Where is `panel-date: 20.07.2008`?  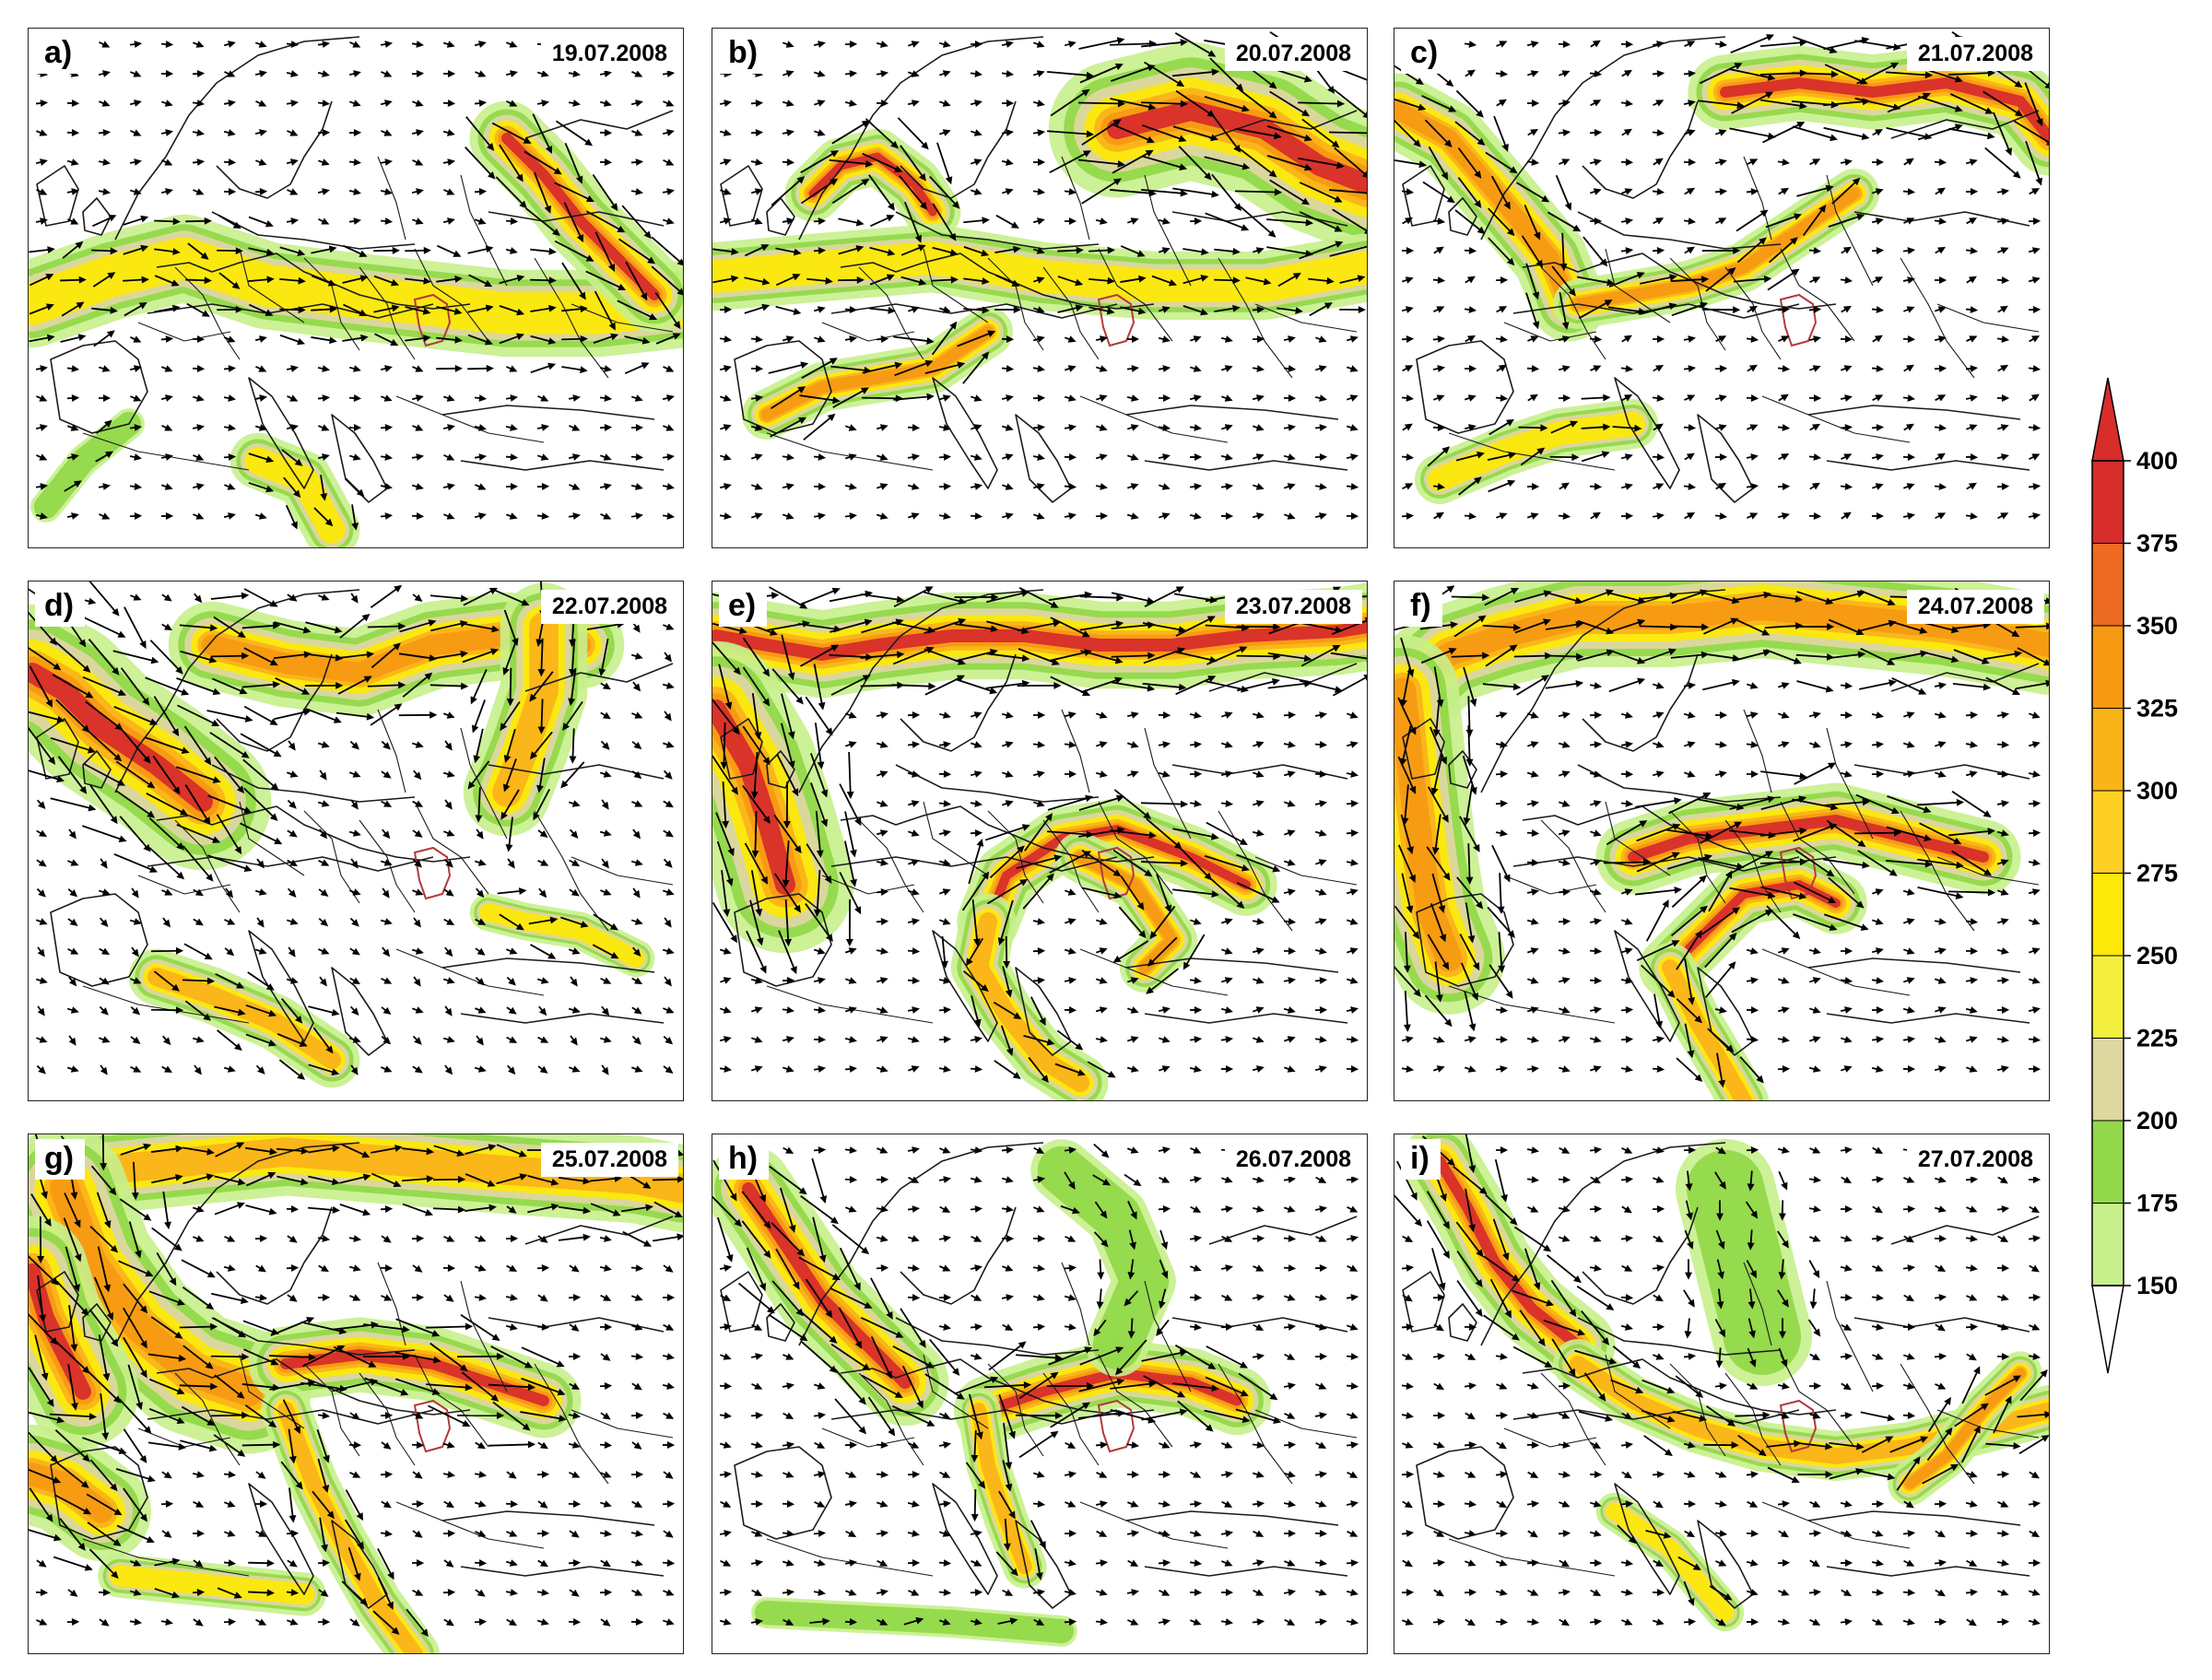 panel-date: 20.07.2008 is located at coordinates (1293, 54).